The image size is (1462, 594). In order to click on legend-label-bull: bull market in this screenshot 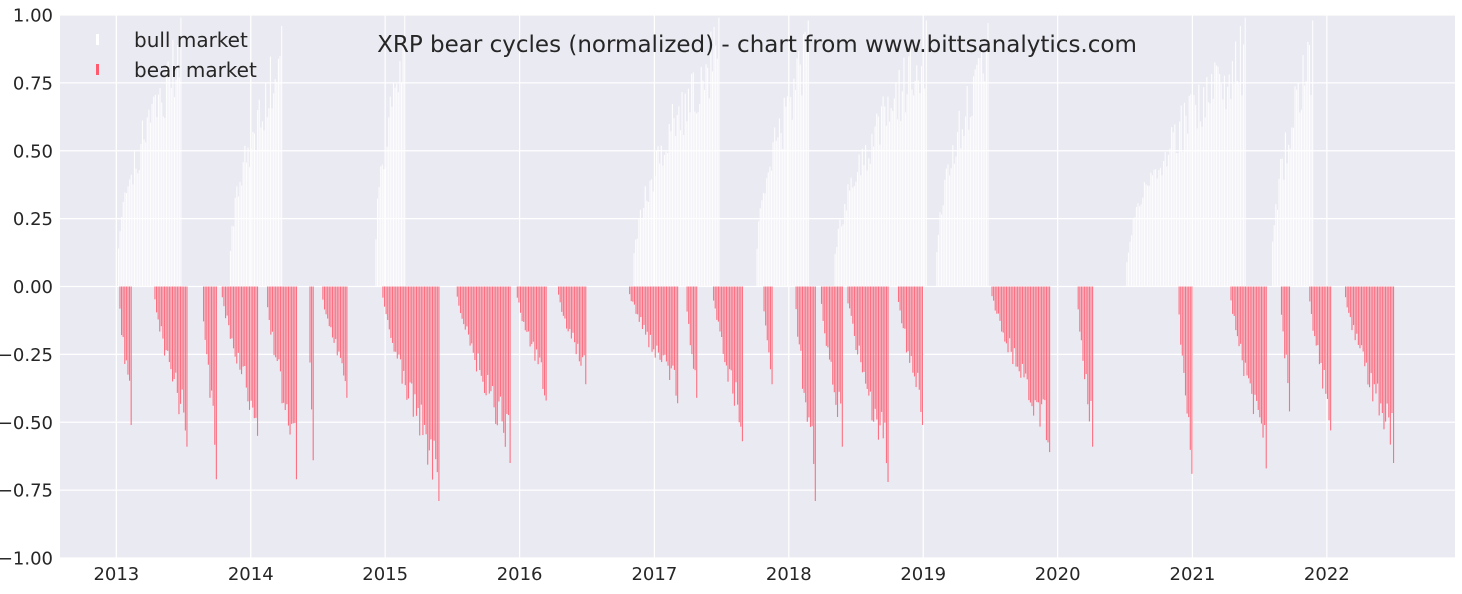, I will do `click(191, 40)`.